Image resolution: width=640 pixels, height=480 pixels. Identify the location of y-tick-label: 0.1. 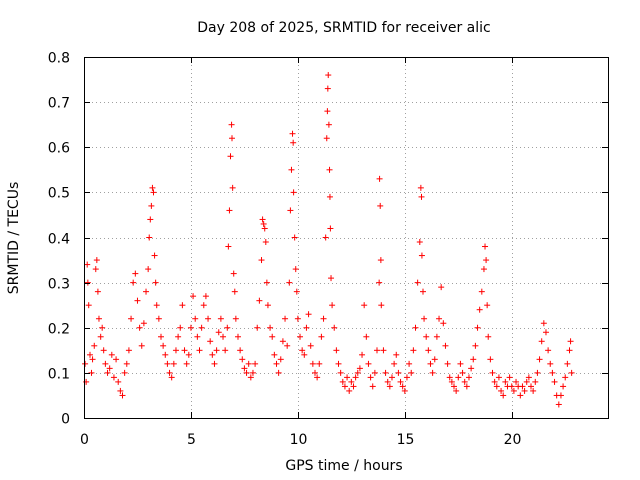
(59, 375).